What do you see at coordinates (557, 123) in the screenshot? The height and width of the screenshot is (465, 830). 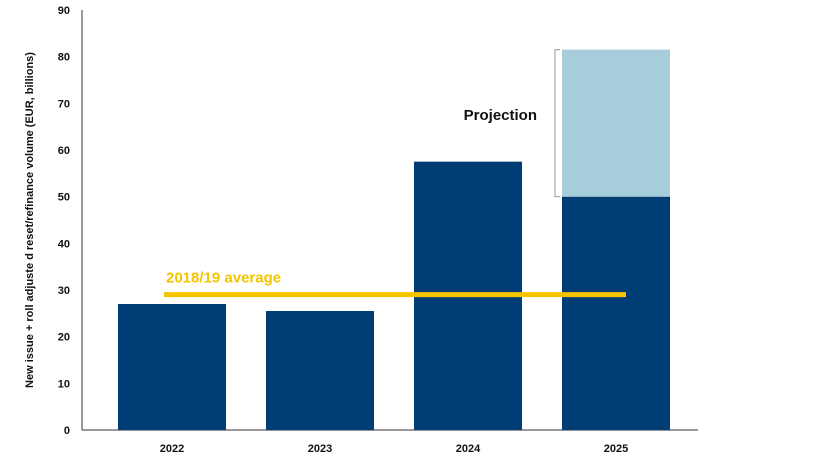 I see `projection-bracket` at bounding box center [557, 123].